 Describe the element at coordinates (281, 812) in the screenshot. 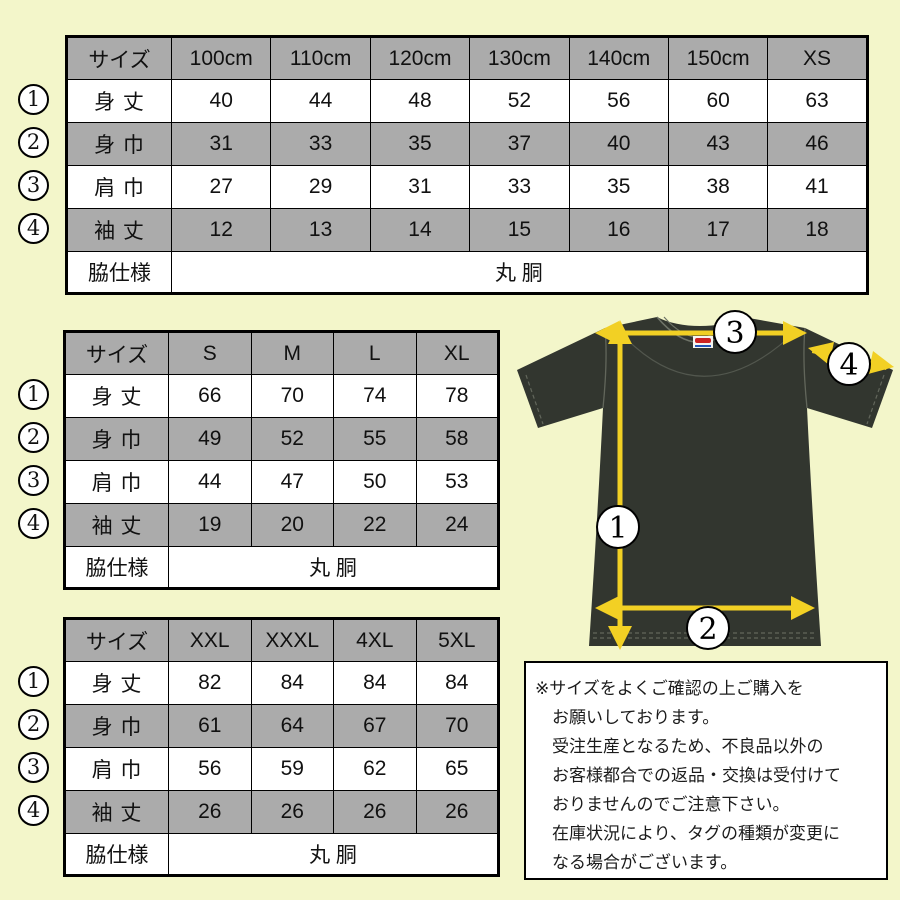

I see `table-row-sleeve-length: 袖 丈 26 26 26 26` at that location.